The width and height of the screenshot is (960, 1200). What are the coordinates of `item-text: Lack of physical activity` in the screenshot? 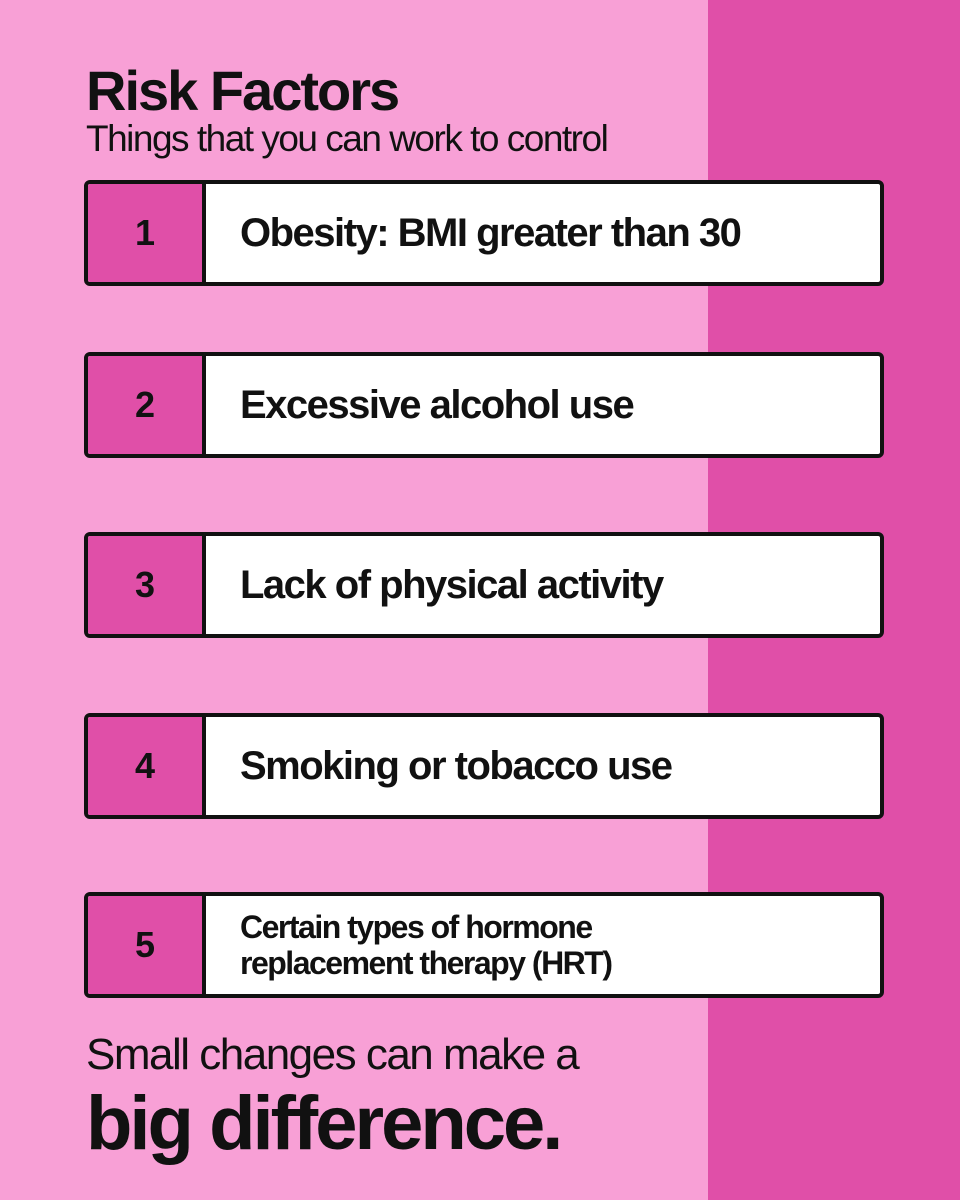 It's located at (452, 584).